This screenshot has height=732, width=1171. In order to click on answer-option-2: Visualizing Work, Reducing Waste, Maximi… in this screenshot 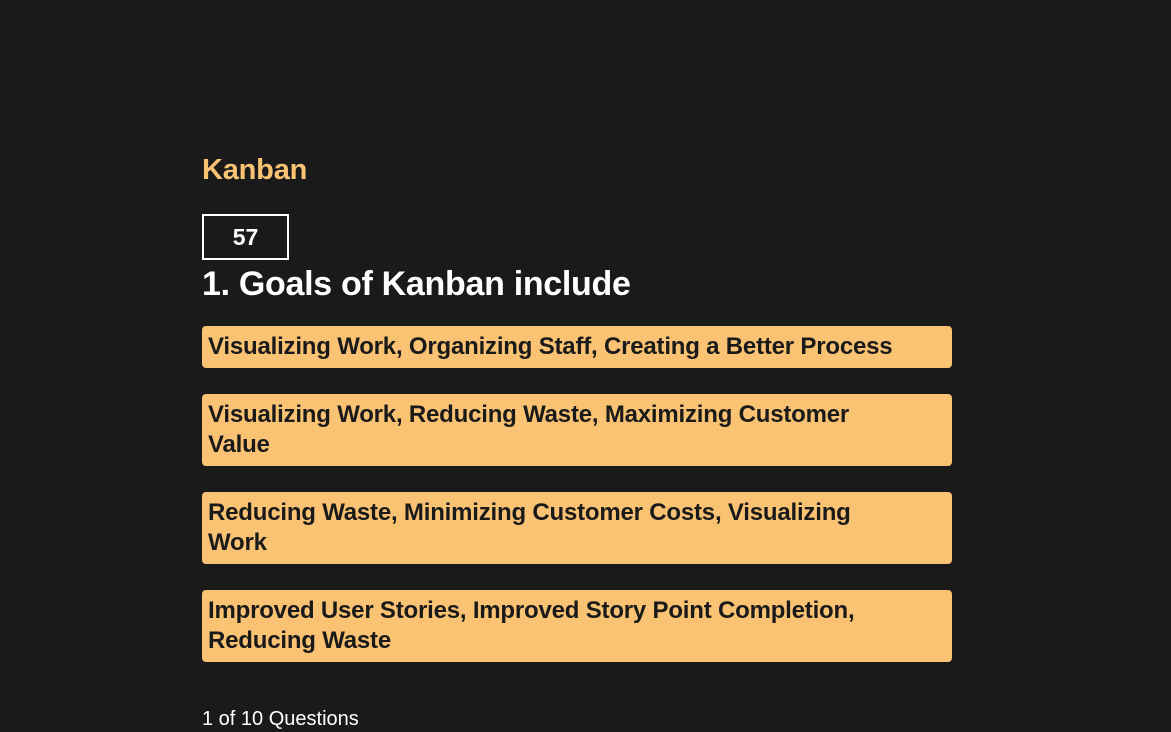, I will do `click(577, 430)`.